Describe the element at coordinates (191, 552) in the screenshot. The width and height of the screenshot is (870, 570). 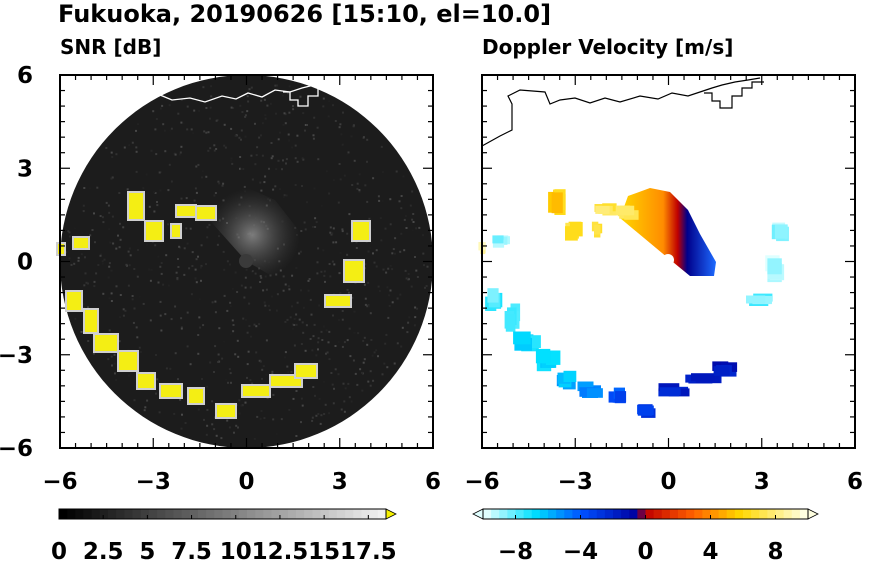
I see `snr-colorbar-tick-label: 7.5` at that location.